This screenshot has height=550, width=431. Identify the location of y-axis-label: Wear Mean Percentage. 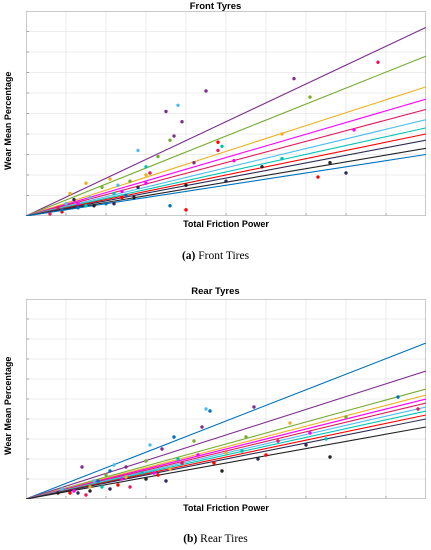
(8, 405).